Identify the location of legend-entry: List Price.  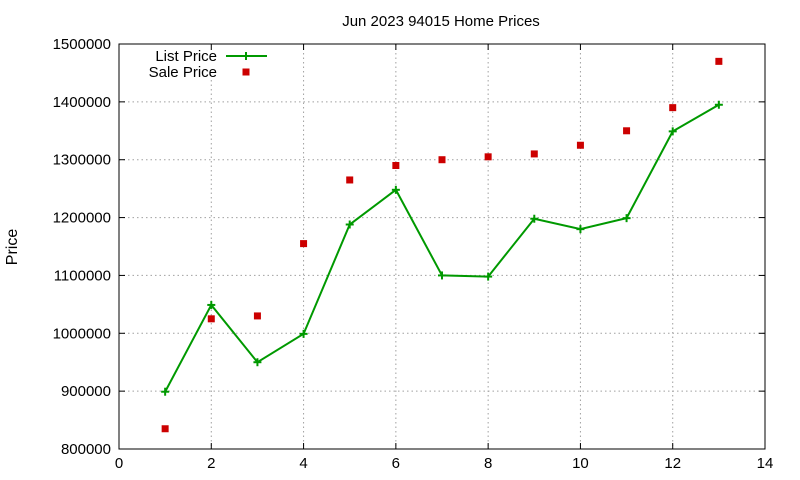
(211, 56).